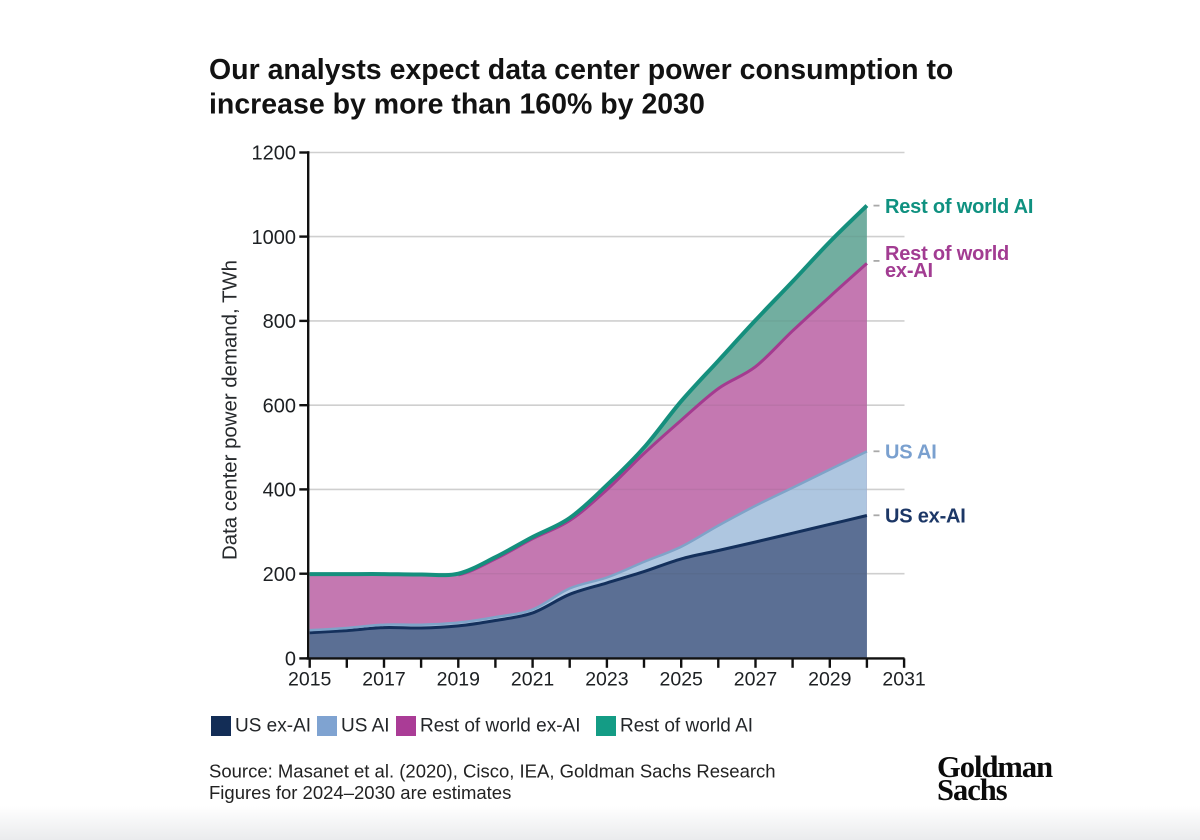  Describe the element at coordinates (383, 680) in the screenshot. I see `svg-text: 2017` at that location.